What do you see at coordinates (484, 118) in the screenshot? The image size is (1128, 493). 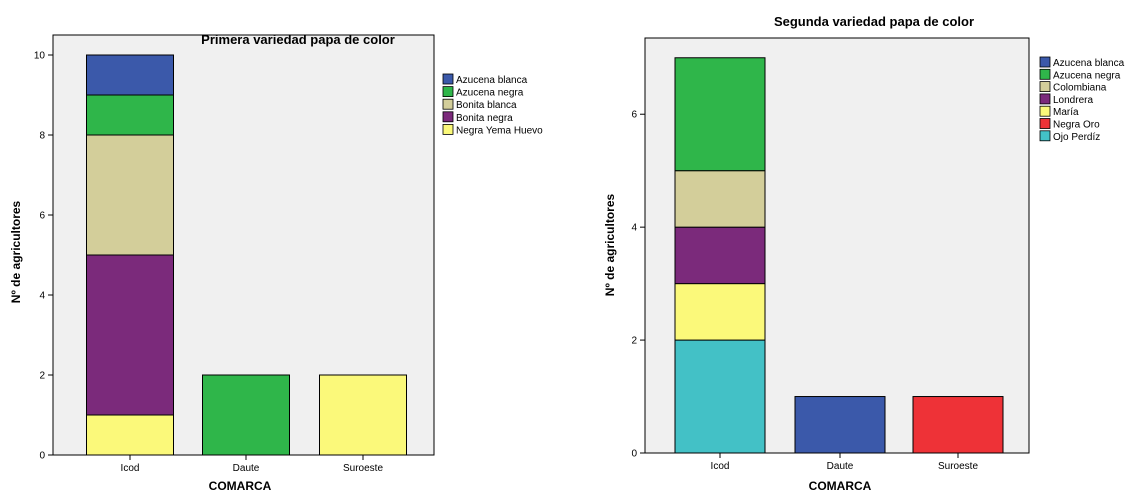 I see `legend-label: Bonita negra` at bounding box center [484, 118].